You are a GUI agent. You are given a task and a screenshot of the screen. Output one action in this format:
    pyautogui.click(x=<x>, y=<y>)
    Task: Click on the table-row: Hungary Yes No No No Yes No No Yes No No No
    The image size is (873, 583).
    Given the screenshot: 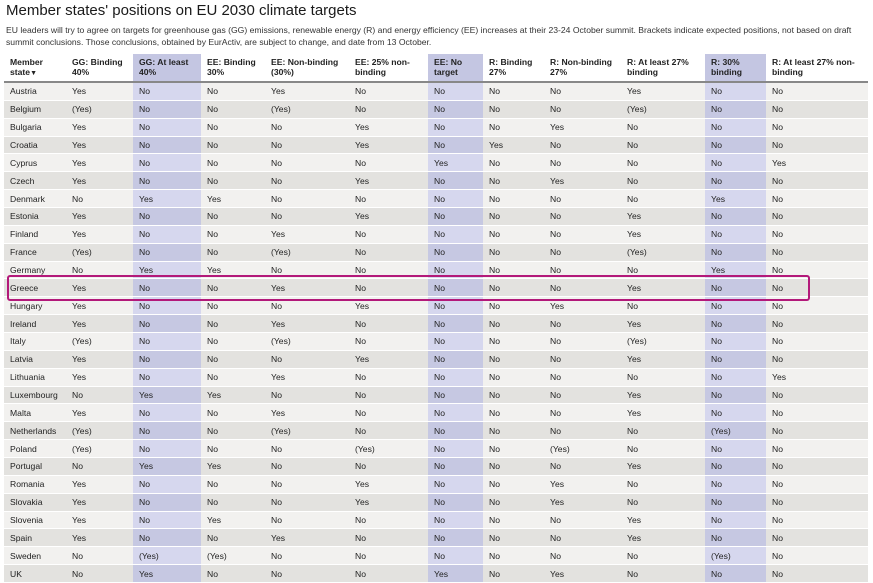 What is the action you would take?
    pyautogui.click(x=436, y=306)
    